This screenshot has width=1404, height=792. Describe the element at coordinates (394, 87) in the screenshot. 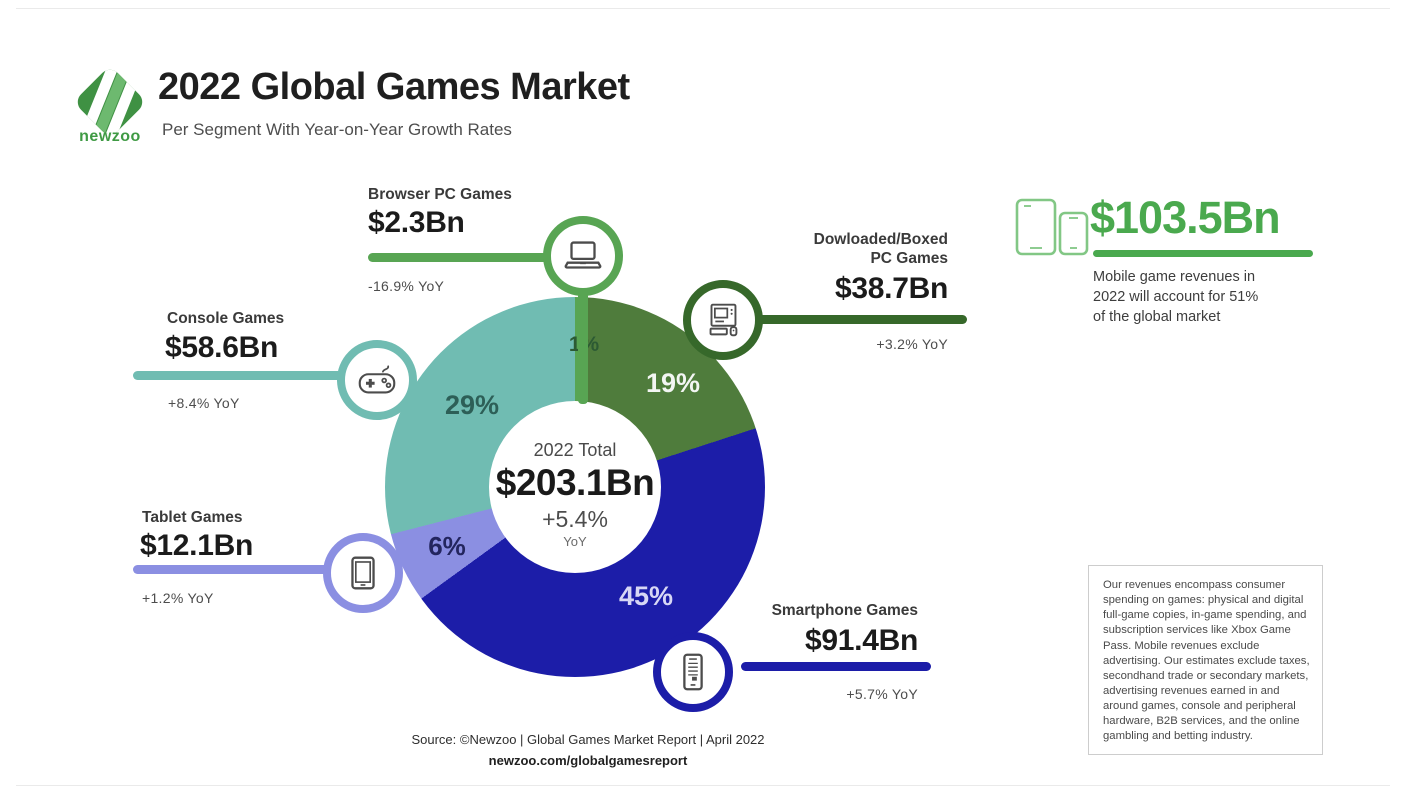

I see `page-title: 2022 Global Games Market` at that location.